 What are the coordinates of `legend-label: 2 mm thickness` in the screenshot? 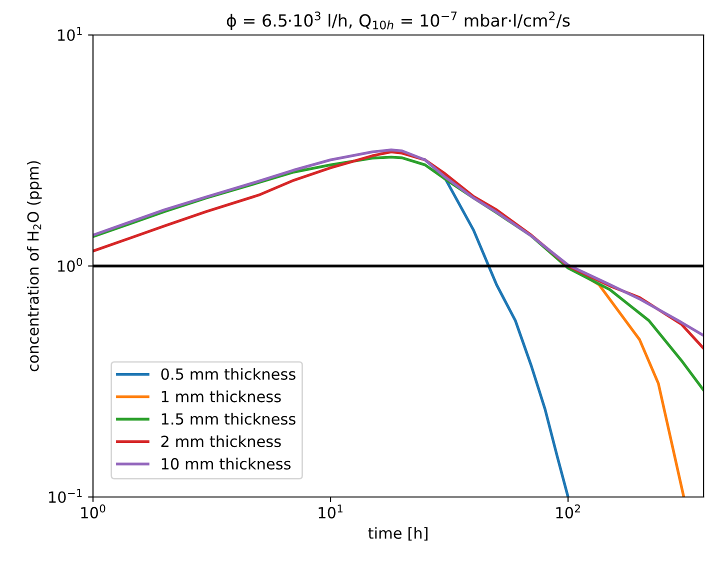 It's located at (221, 441).